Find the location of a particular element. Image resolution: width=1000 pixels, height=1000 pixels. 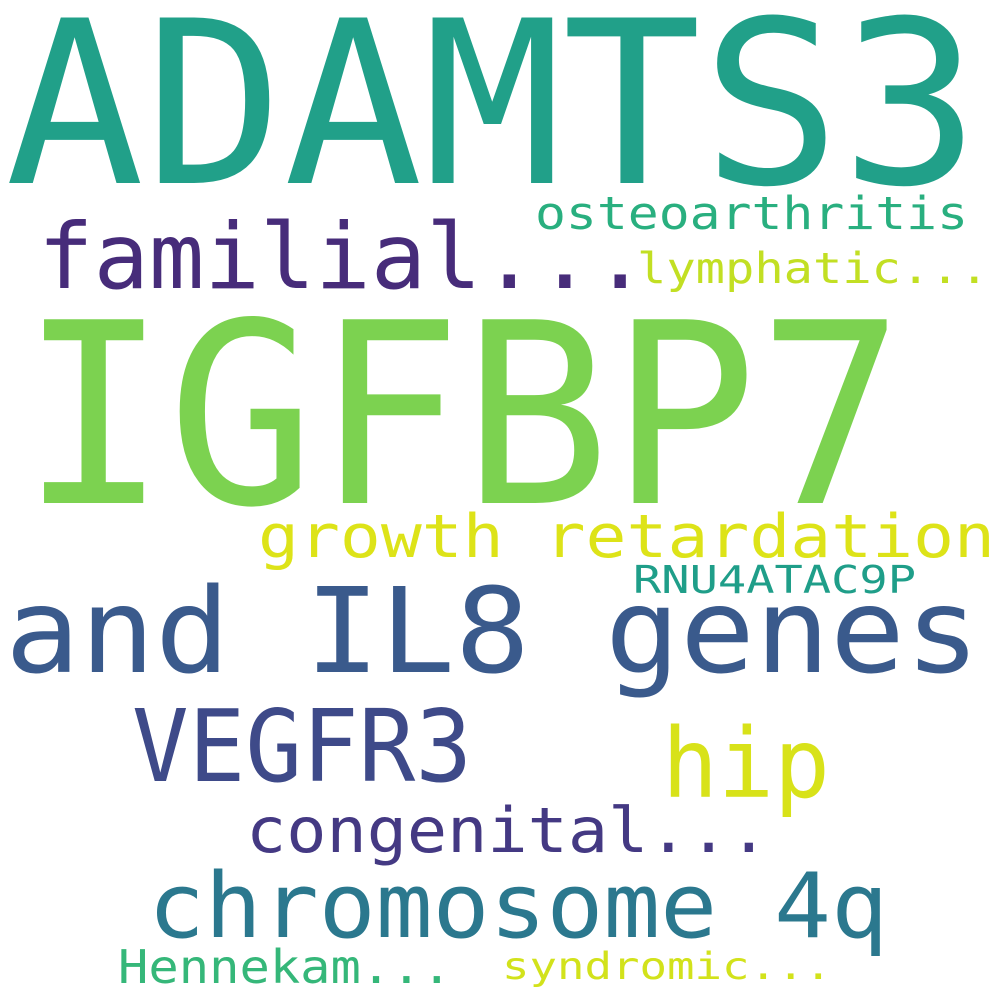

word-rnu4atac9p: RNU4ATAC9P is located at coordinates (774, 580).